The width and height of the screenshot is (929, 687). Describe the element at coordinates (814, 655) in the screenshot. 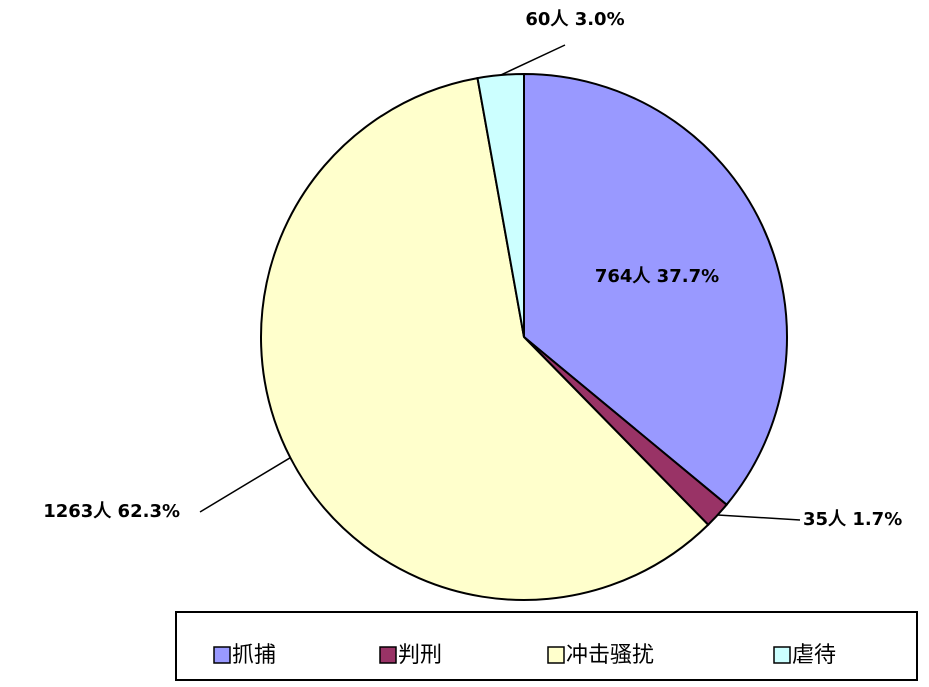

I see `legend-label: 虐待` at that location.